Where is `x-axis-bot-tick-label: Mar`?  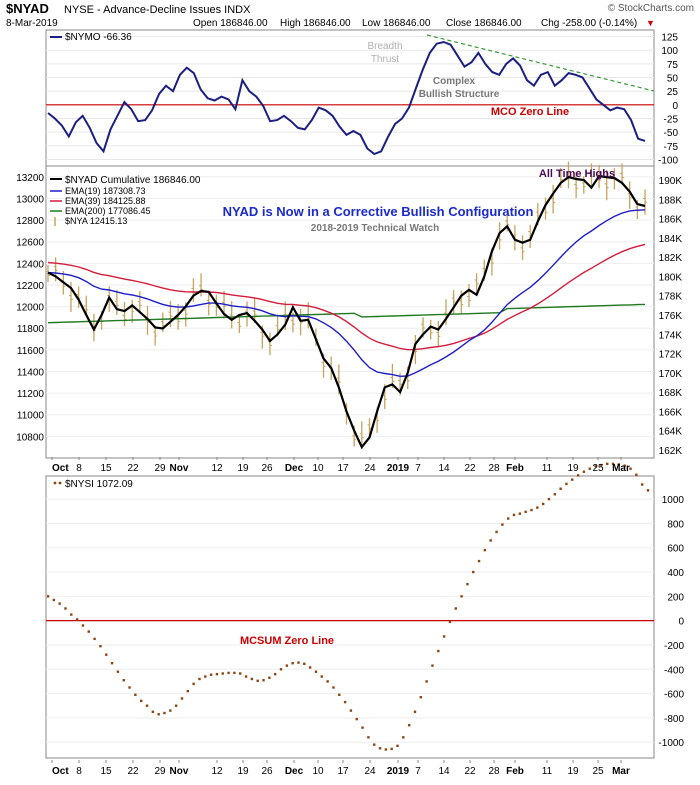
x-axis-bot-tick-label: Mar is located at coordinates (621, 771).